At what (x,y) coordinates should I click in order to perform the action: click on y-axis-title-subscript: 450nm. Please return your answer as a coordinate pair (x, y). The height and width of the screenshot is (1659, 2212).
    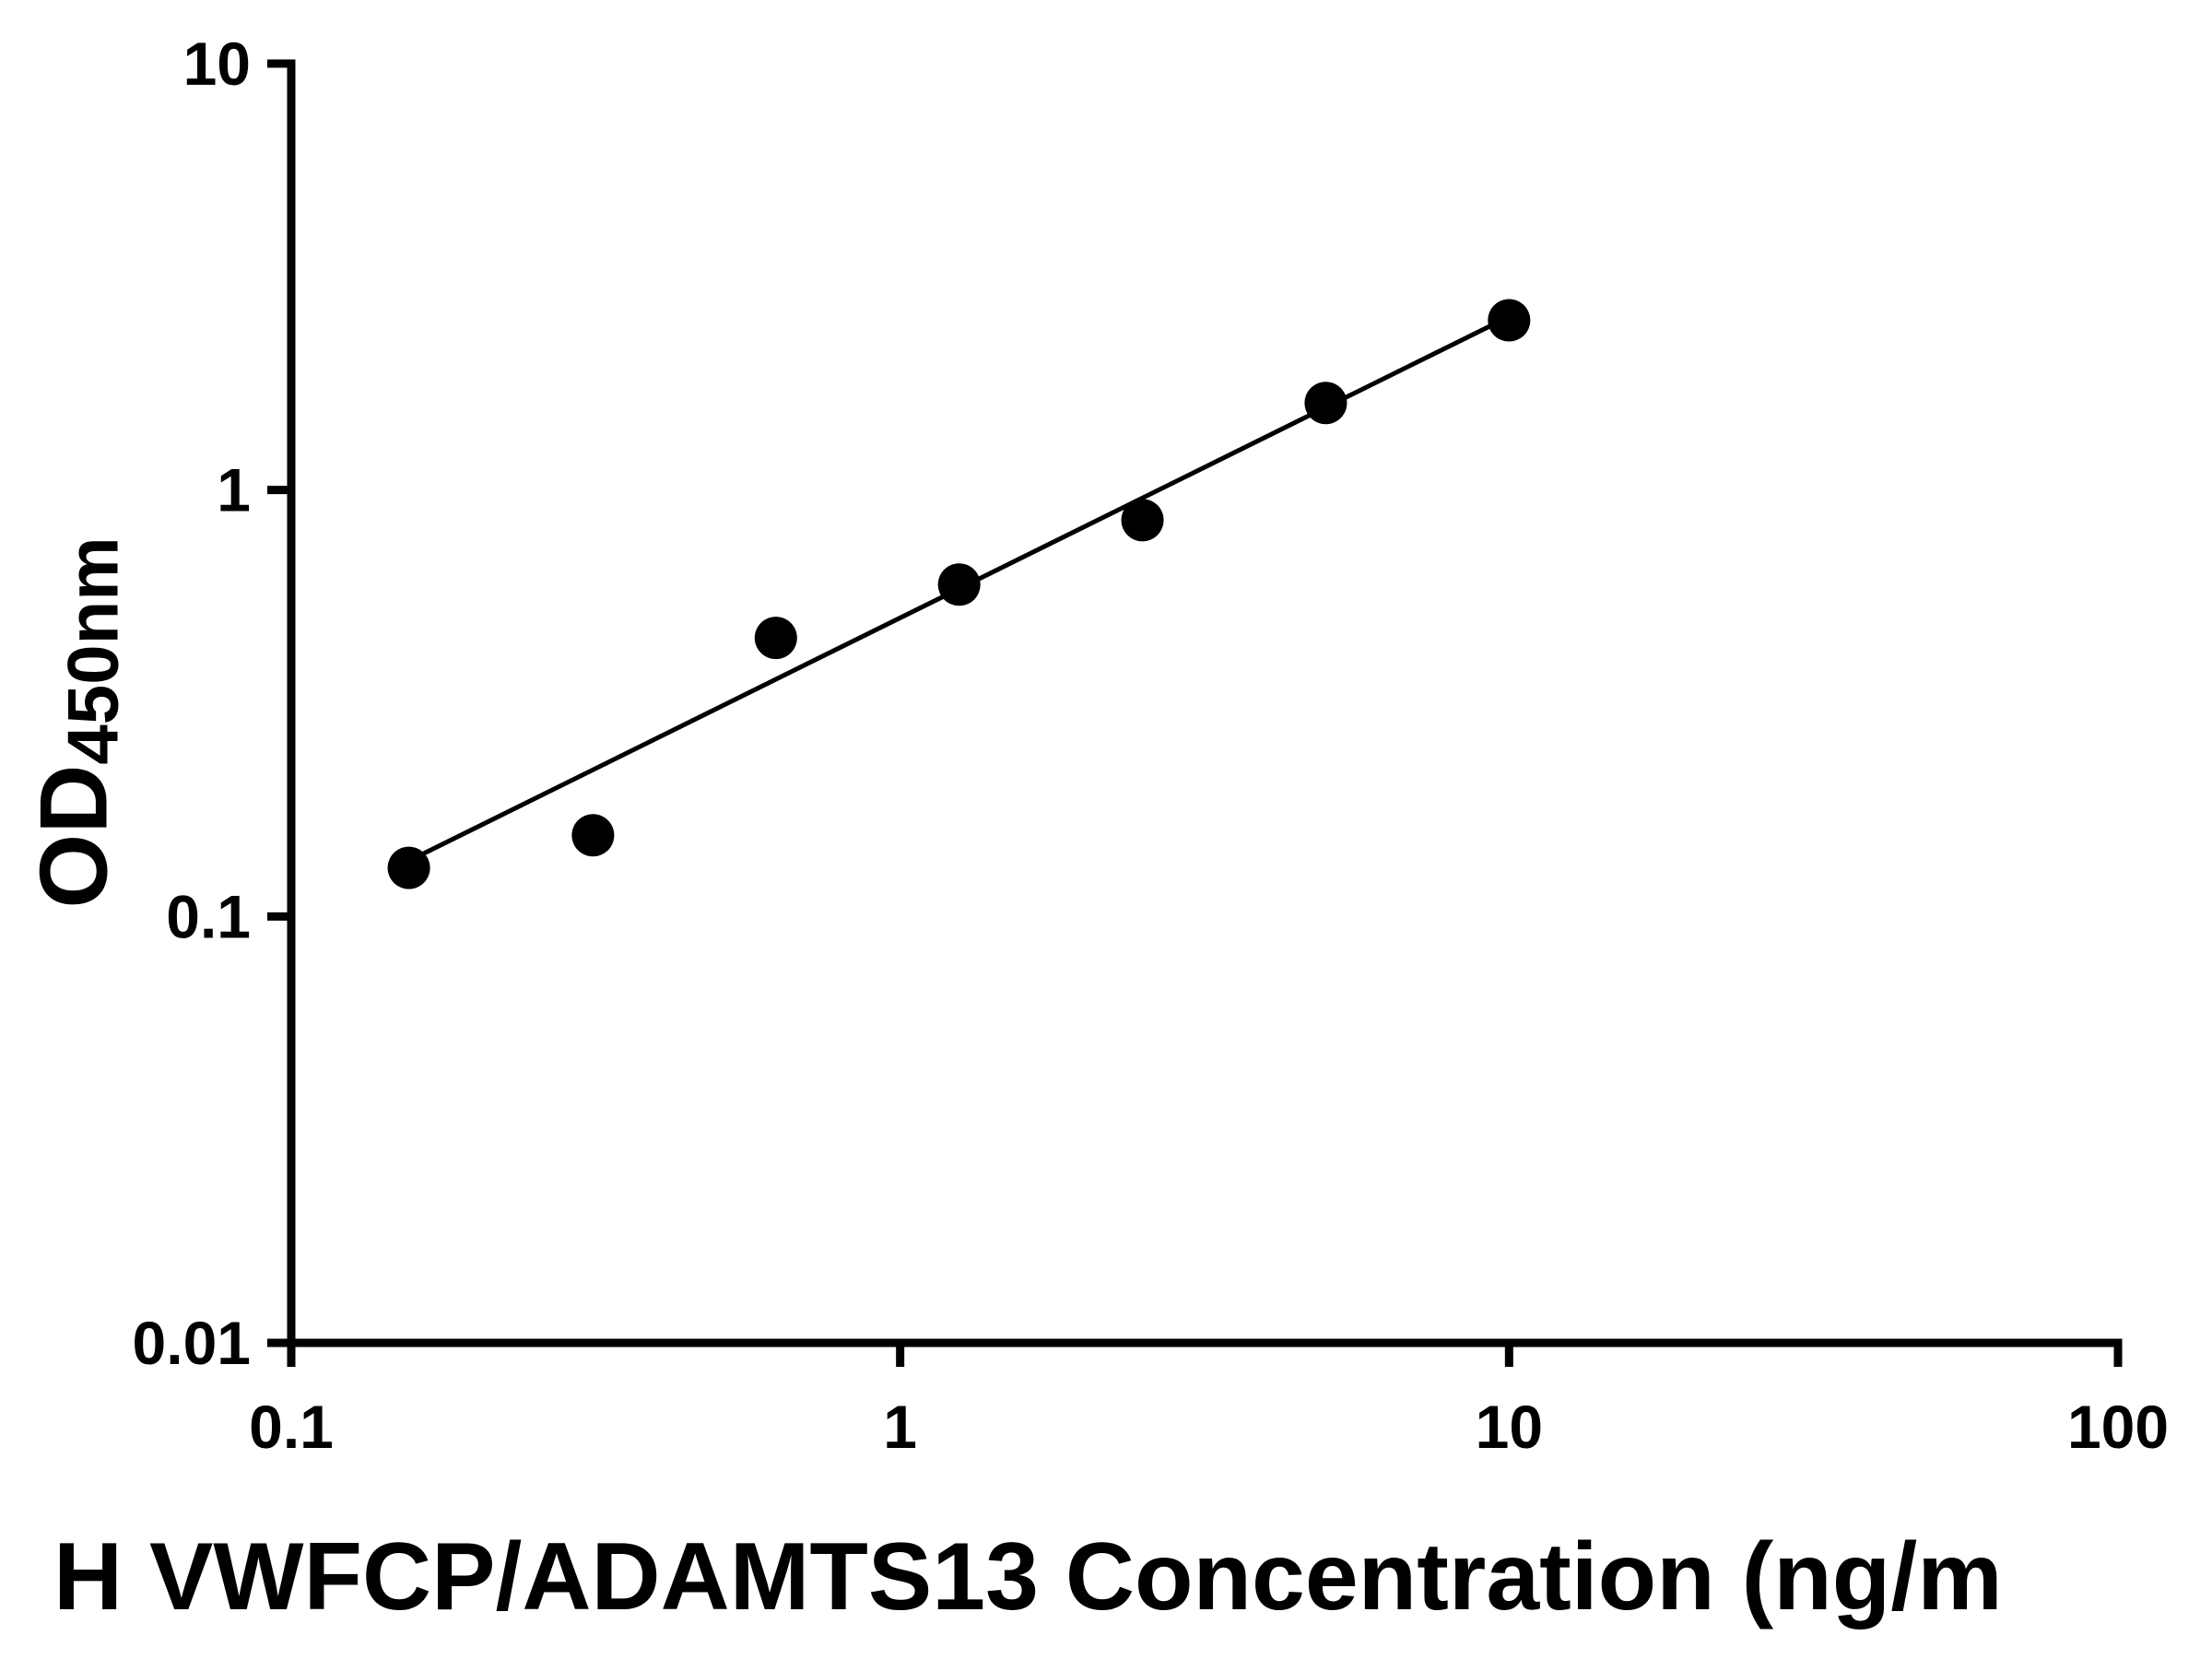
    Looking at the image, I should click on (93, 650).